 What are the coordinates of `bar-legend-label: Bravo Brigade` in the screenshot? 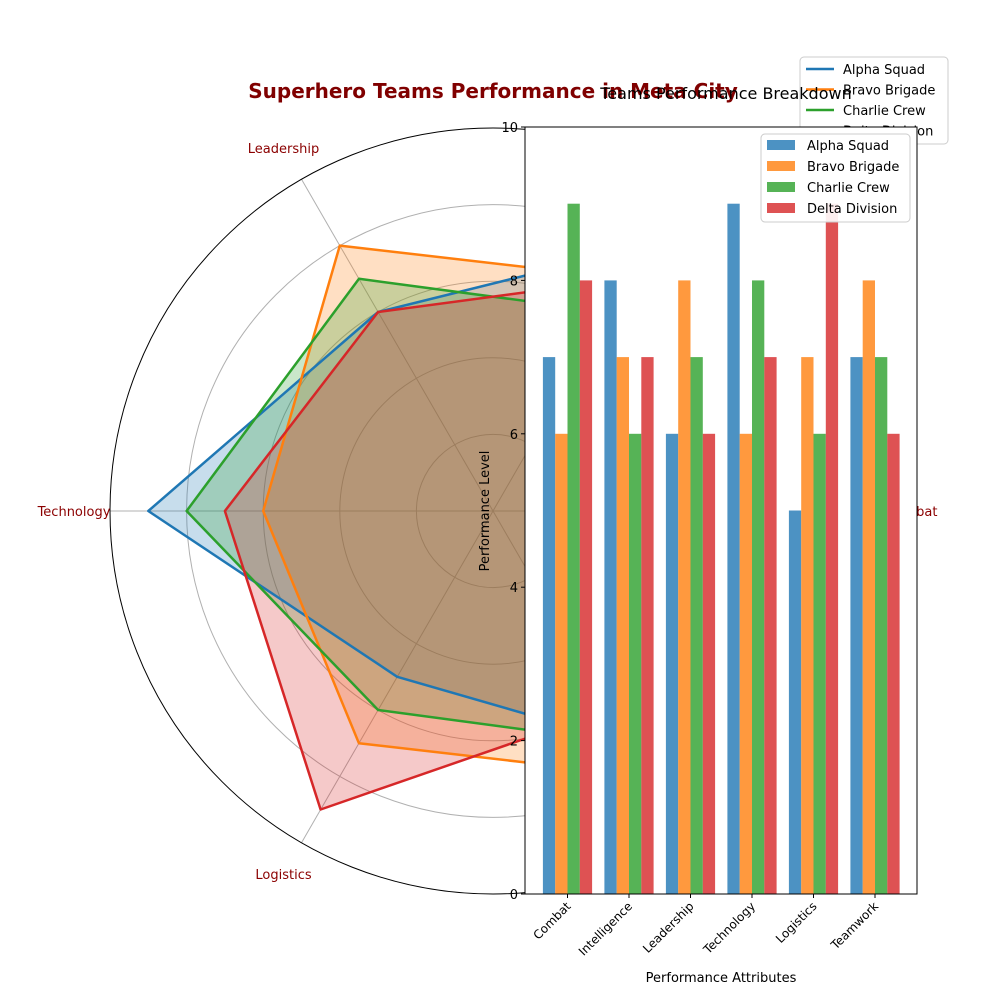 It's located at (853, 167).